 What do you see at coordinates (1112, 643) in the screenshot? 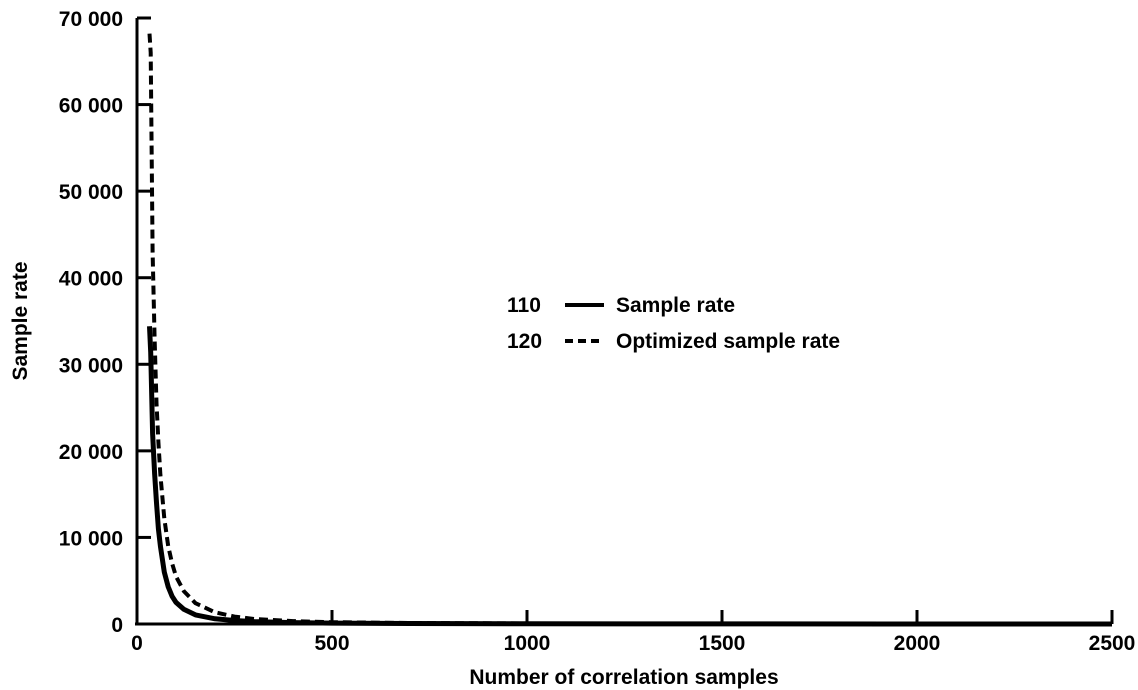
I see `x-tick-label: 2500` at bounding box center [1112, 643].